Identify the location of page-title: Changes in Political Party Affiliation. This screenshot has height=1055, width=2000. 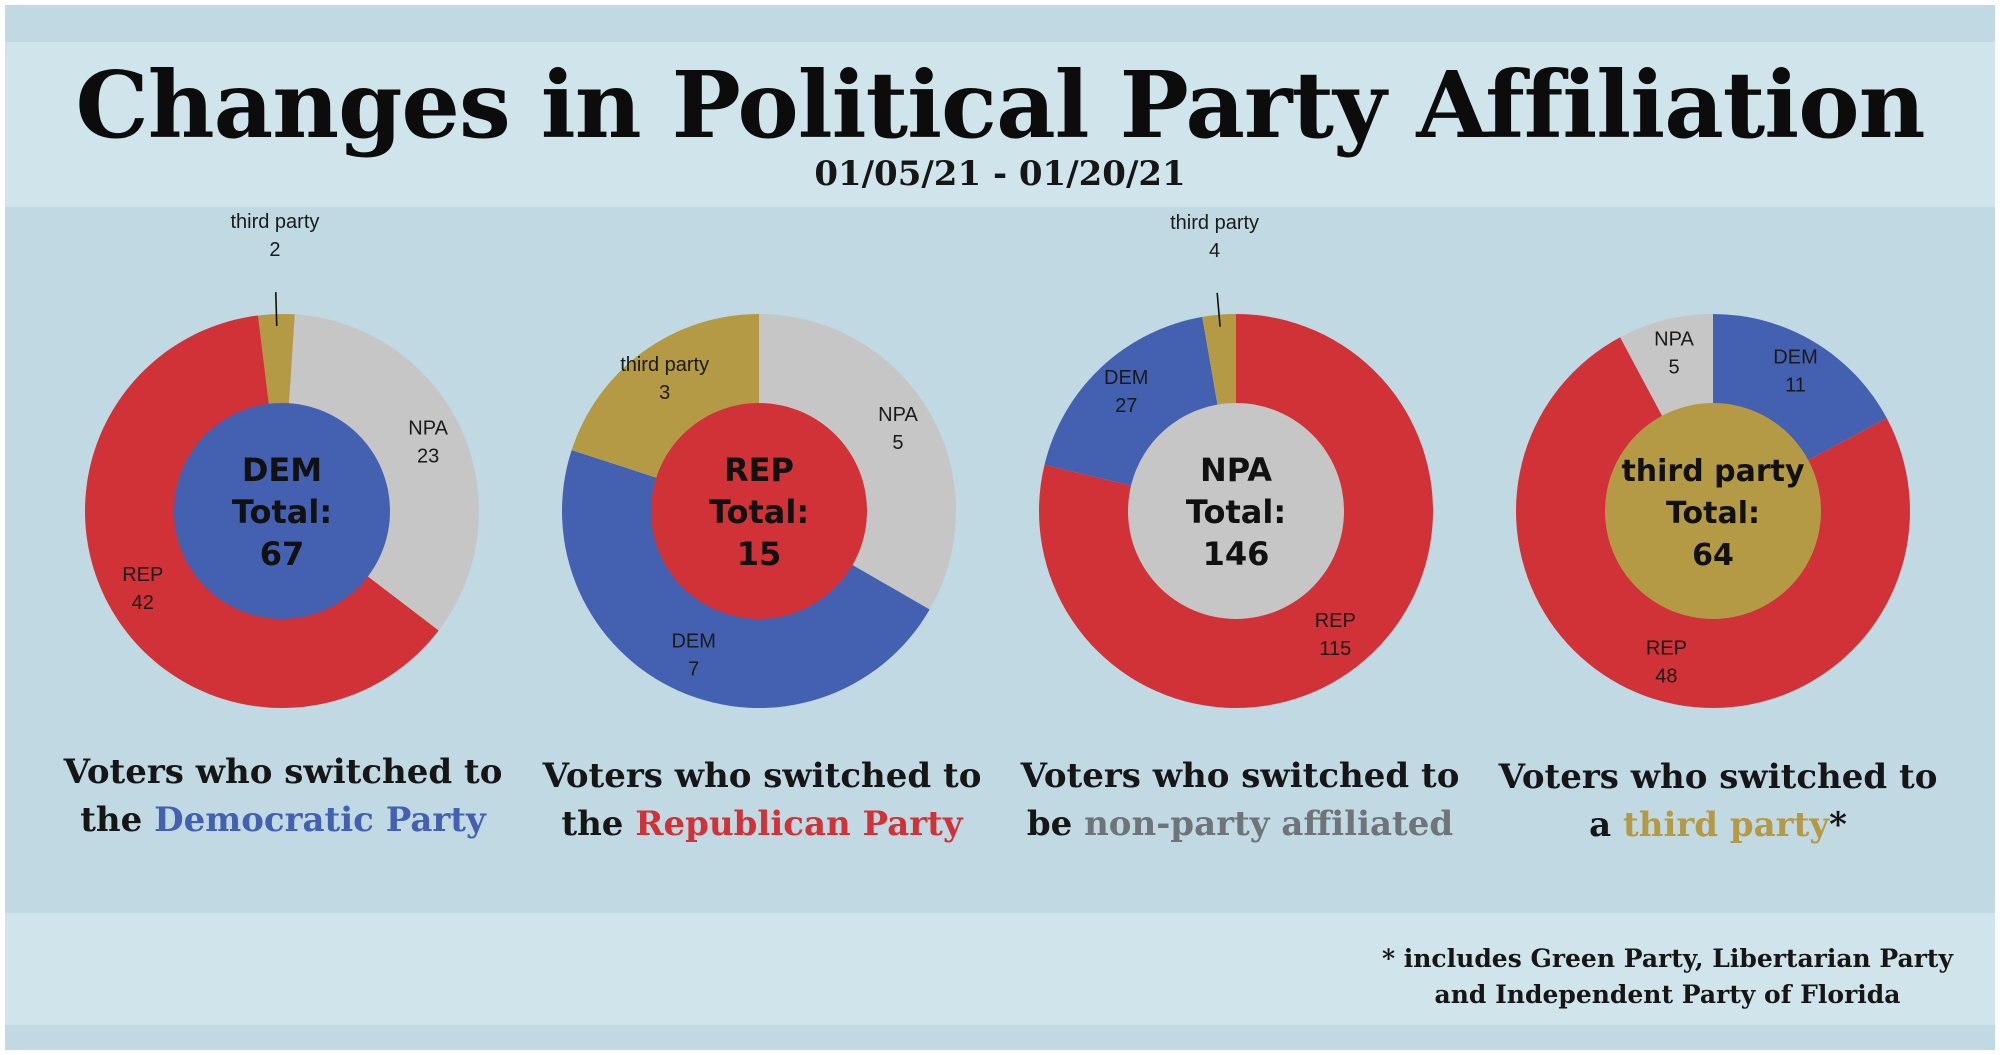
(1000, 105).